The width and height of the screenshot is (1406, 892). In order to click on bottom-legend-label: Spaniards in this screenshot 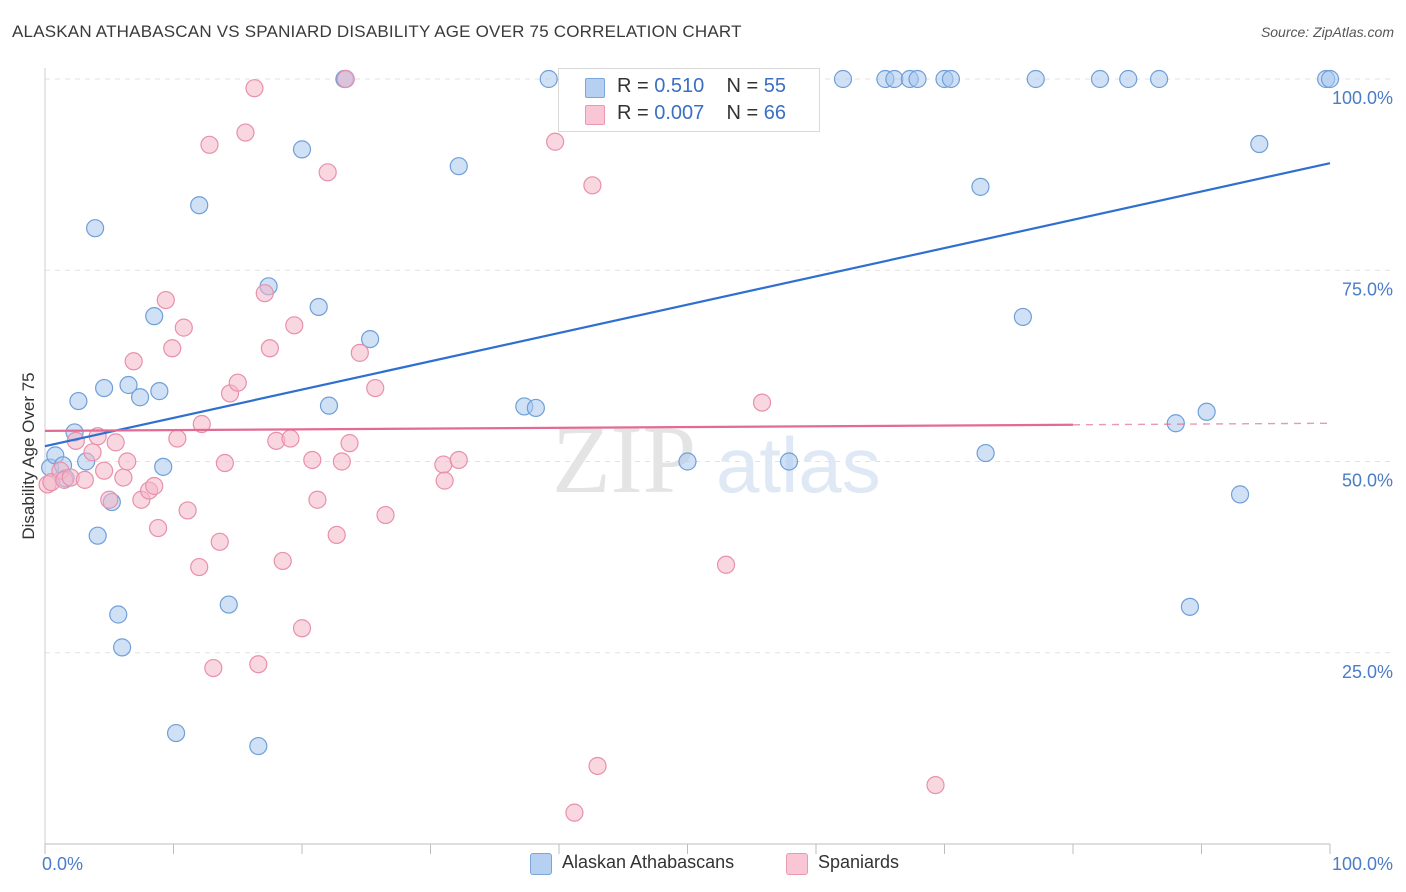, I will do `click(859, 862)`.